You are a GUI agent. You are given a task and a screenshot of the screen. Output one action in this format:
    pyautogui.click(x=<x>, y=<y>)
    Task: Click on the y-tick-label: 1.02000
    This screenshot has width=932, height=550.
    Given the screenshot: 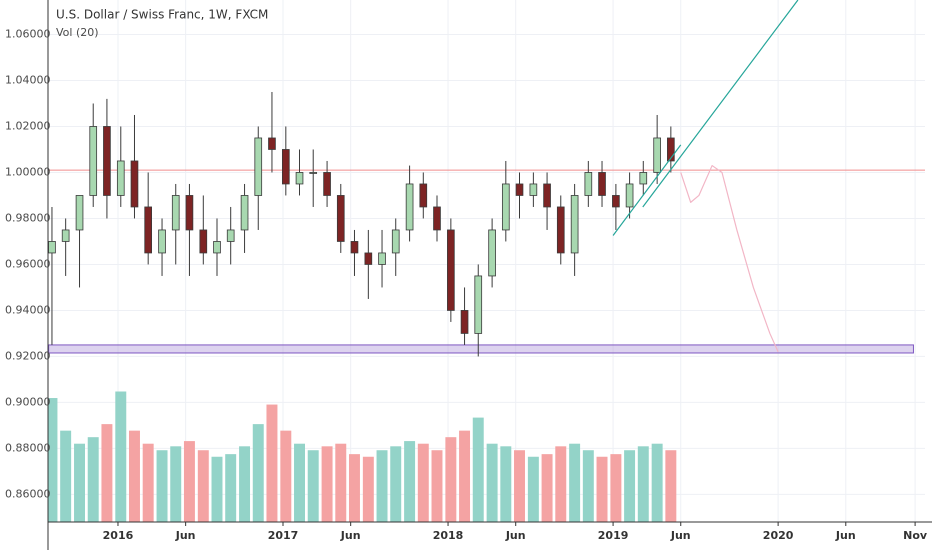 What is the action you would take?
    pyautogui.click(x=28, y=125)
    